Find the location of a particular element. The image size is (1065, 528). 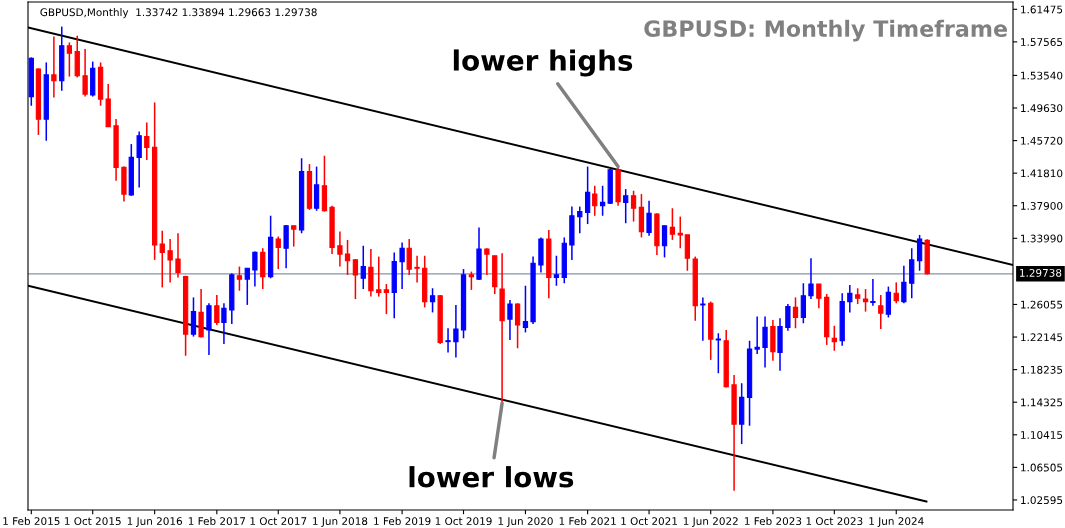

y-tick-label: 1.18235 is located at coordinates (1042, 369).